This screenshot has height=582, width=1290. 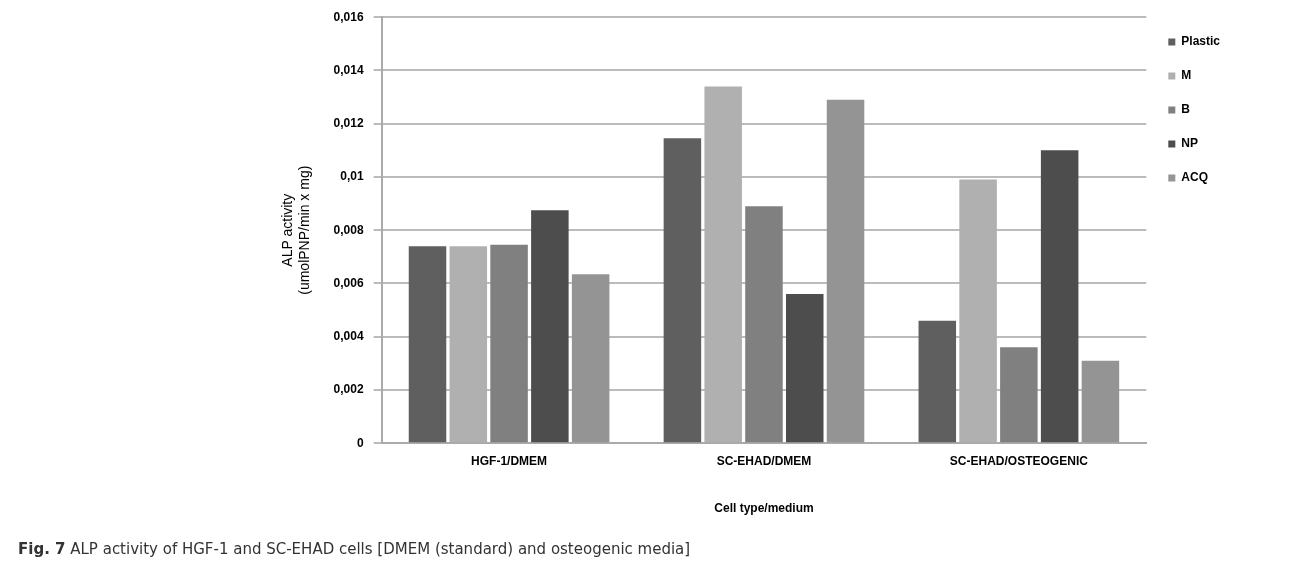 I want to click on y-tick-label: 0,006, so click(x=348, y=282).